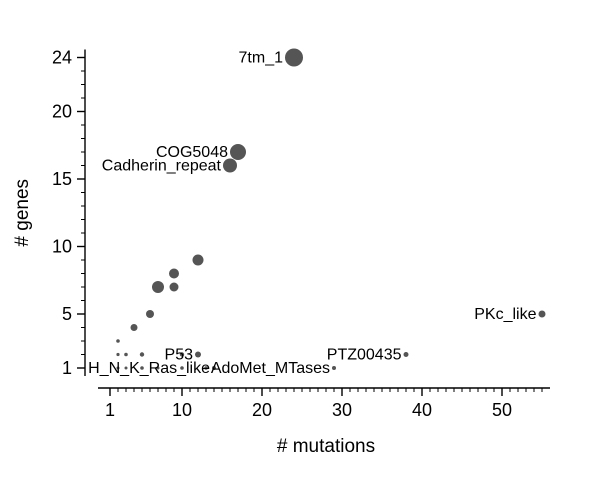 Image resolution: width=600 pixels, height=480 pixels. What do you see at coordinates (192, 152) in the screenshot?
I see `point-label: COG5048` at bounding box center [192, 152].